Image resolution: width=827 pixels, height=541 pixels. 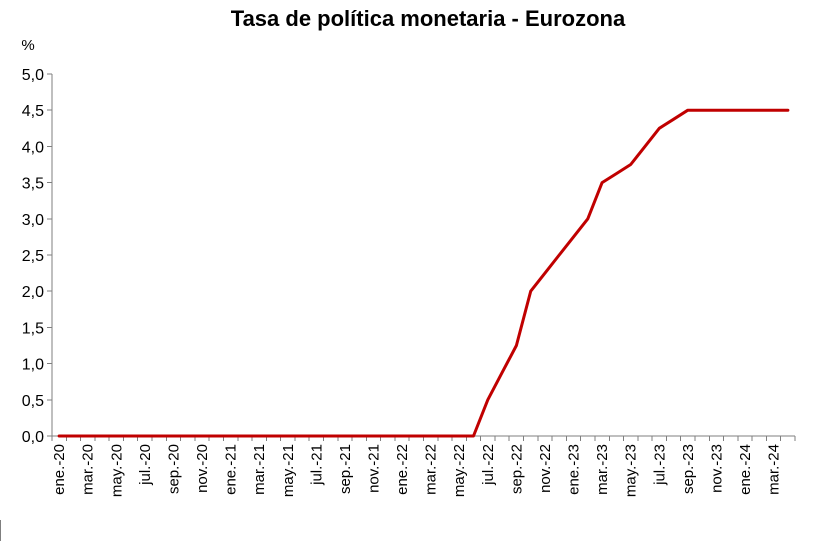 I want to click on x-tick-label: sep.-22, so click(x=516, y=469).